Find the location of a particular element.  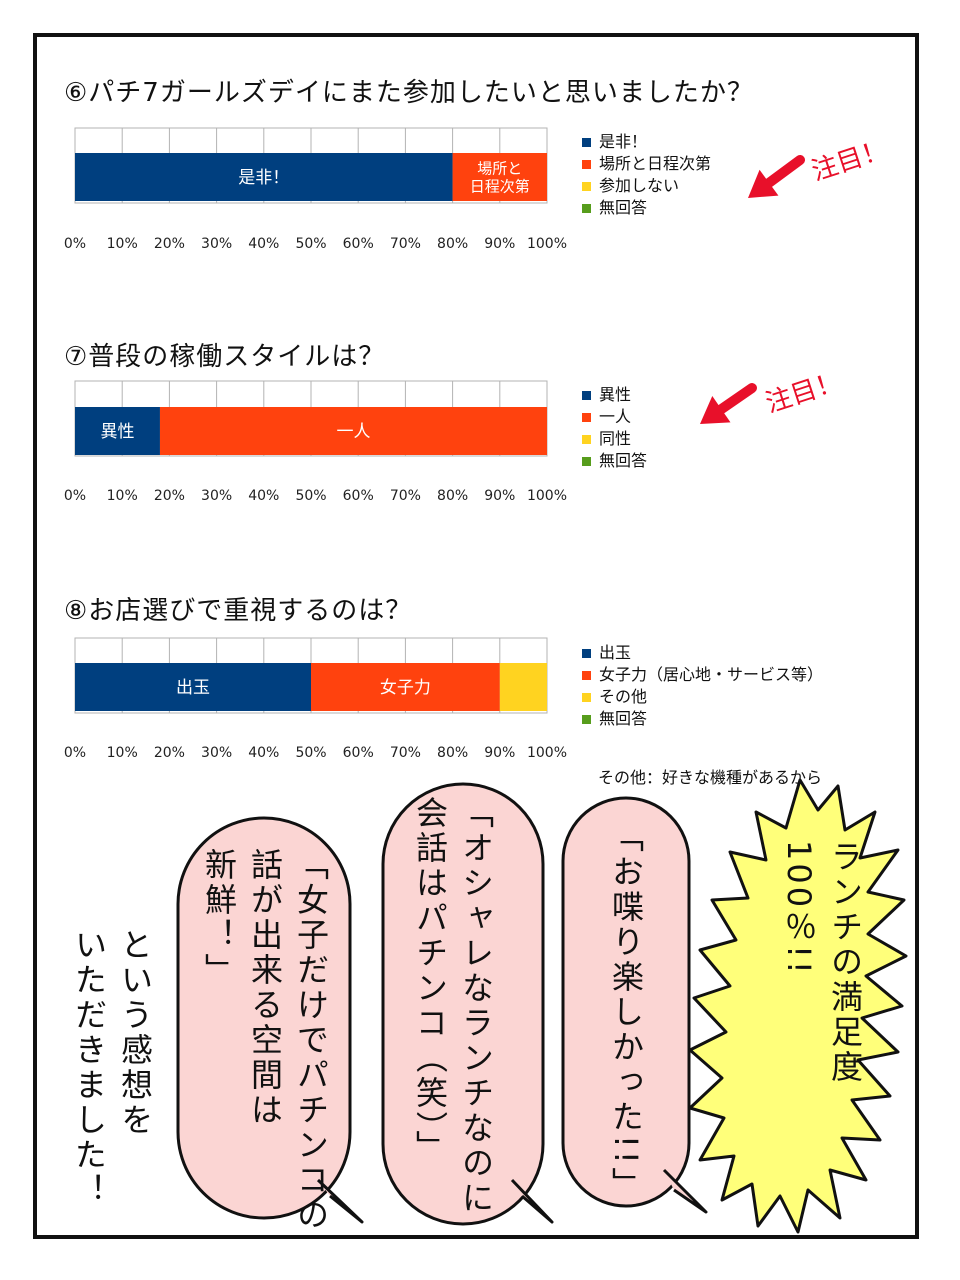

chart-1-title: ⑥パチ7ガールズデイにまた参加したいと思いましたか？ is located at coordinates (409, 93).